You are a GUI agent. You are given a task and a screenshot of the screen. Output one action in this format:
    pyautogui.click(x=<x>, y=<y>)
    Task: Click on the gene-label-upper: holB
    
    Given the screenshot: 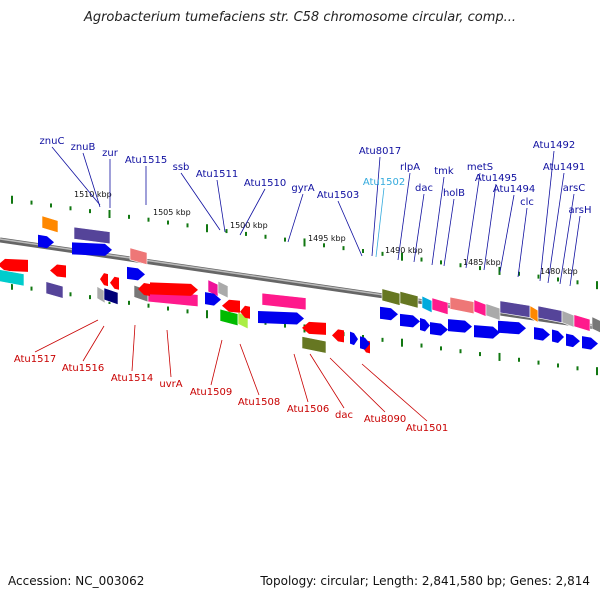 What is the action you would take?
    pyautogui.click(x=454, y=193)
    